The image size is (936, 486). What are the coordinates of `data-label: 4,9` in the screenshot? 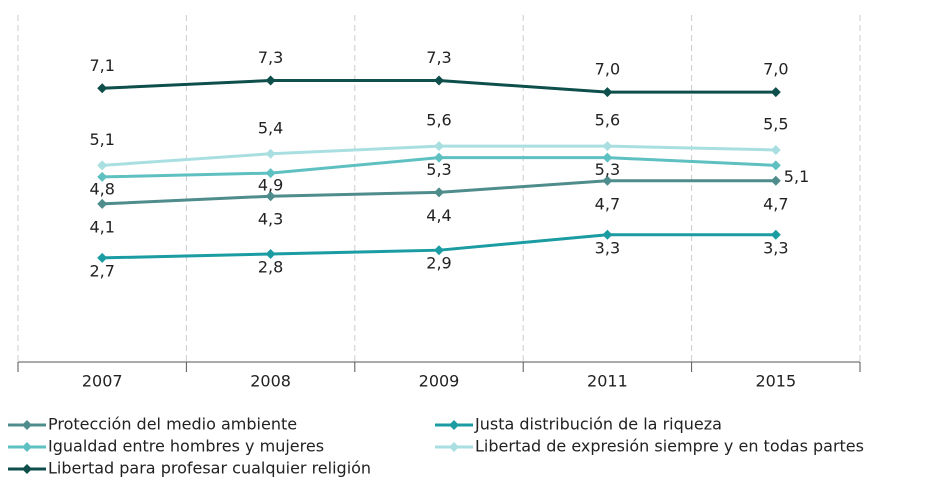 It's located at (270, 185).